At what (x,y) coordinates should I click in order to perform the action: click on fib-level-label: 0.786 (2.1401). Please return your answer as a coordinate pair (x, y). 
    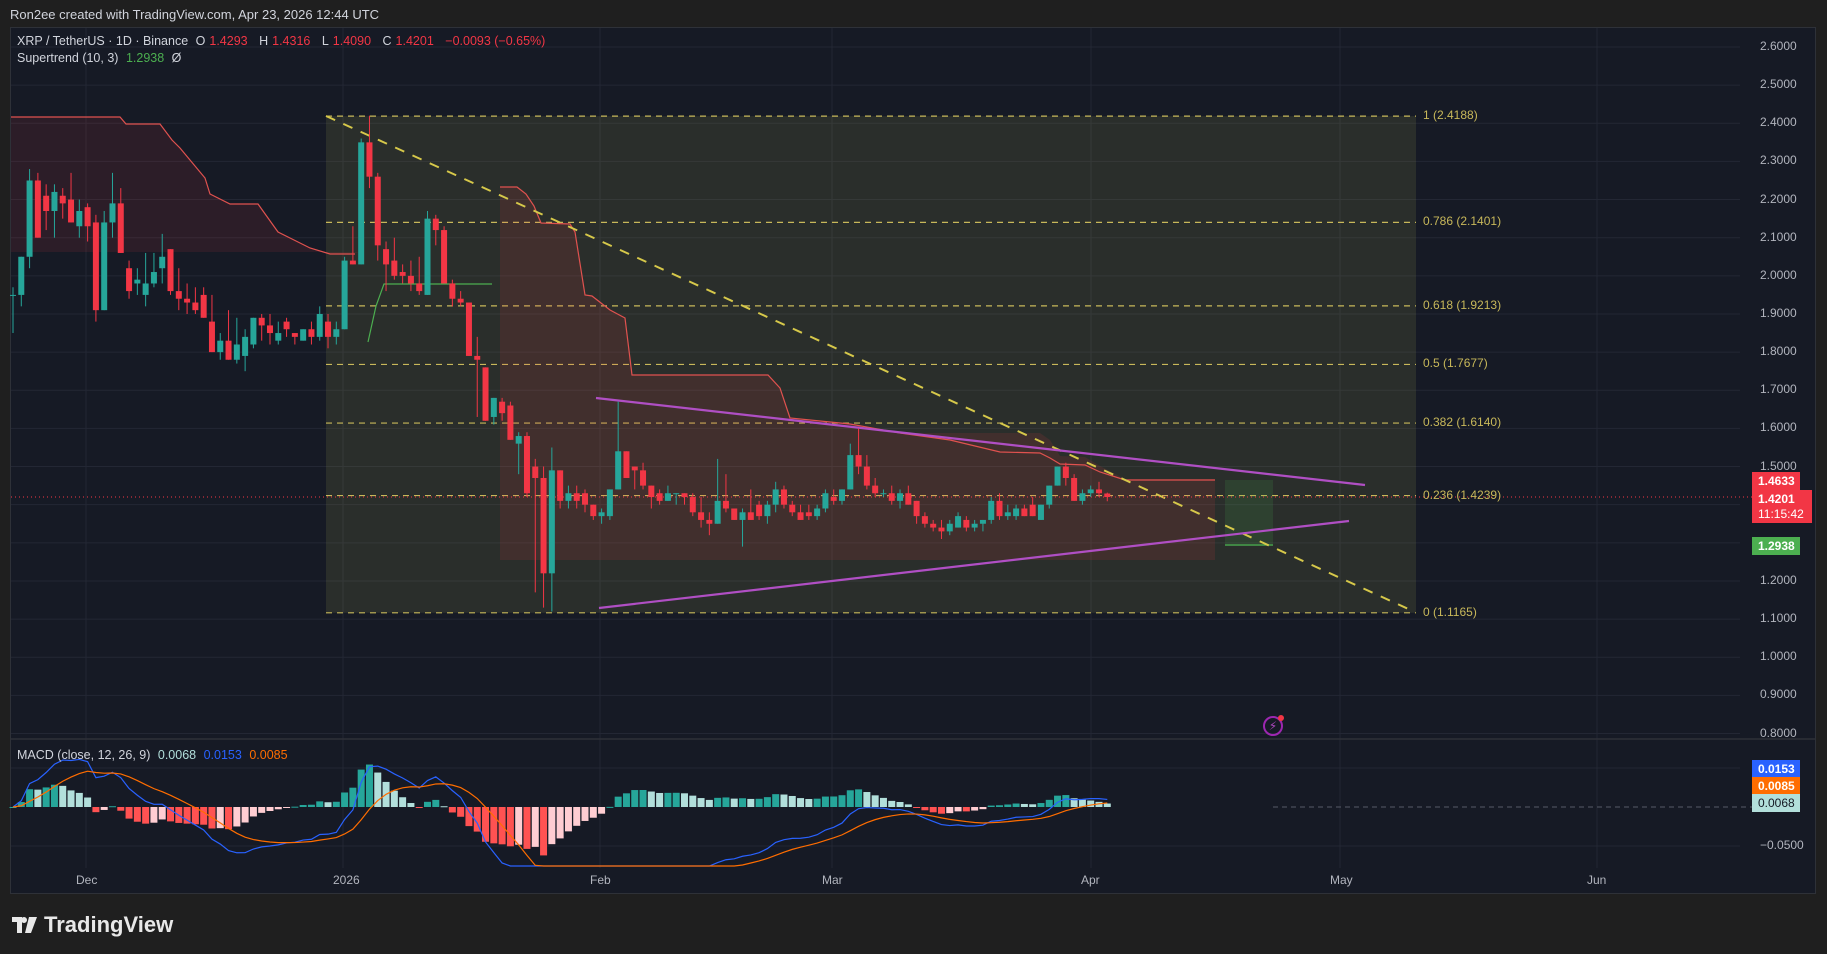
    Looking at the image, I should click on (1462, 221).